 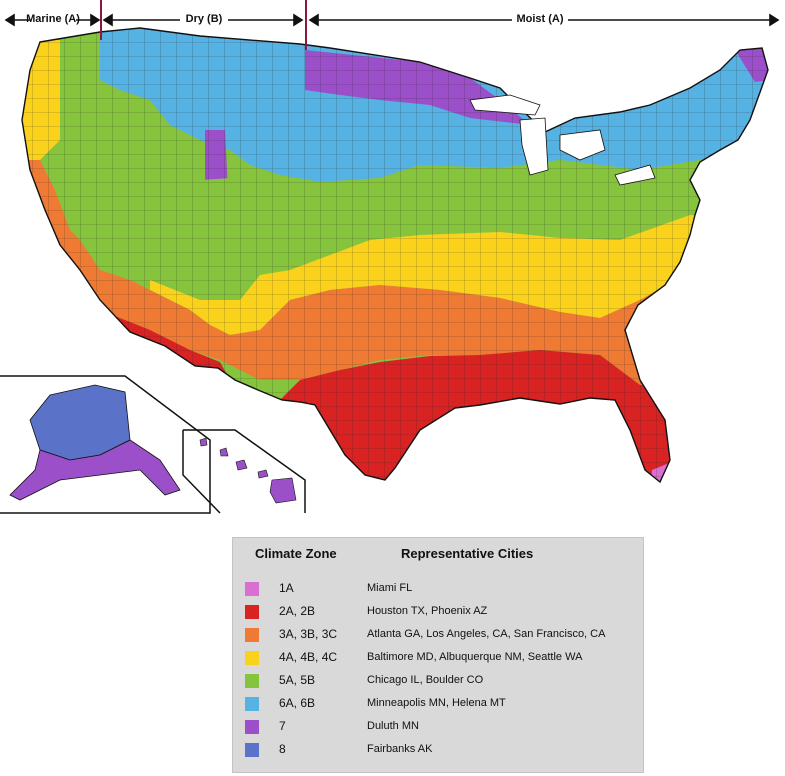 What do you see at coordinates (438, 751) in the screenshot?
I see `legend-row: 8 Fairbanks AK` at bounding box center [438, 751].